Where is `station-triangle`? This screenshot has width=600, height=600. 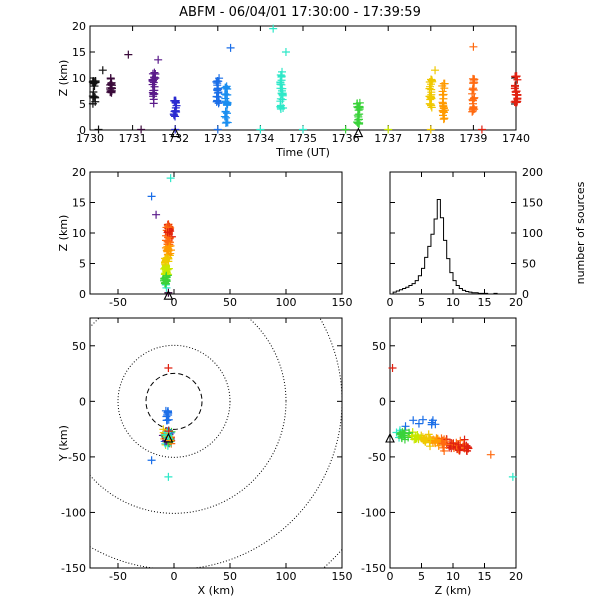
station-triangle is located at coordinates (168, 437).